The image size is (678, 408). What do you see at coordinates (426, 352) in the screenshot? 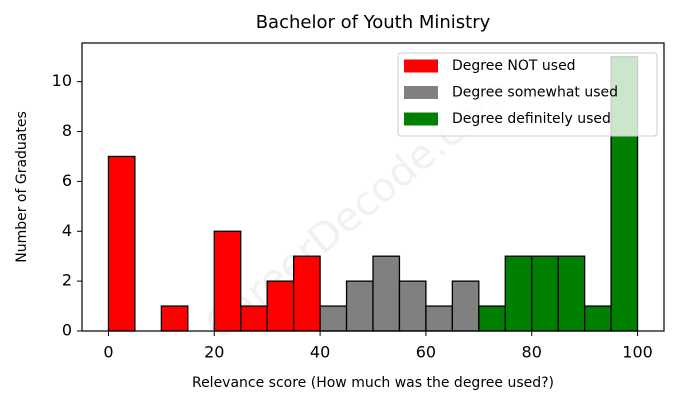
I see `x-tick-label: 60` at bounding box center [426, 352].